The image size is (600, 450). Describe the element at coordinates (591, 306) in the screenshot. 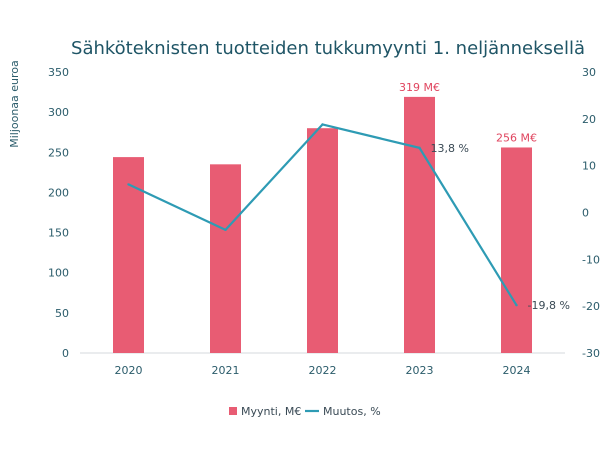

I see `right-tick-label: -20` at that location.